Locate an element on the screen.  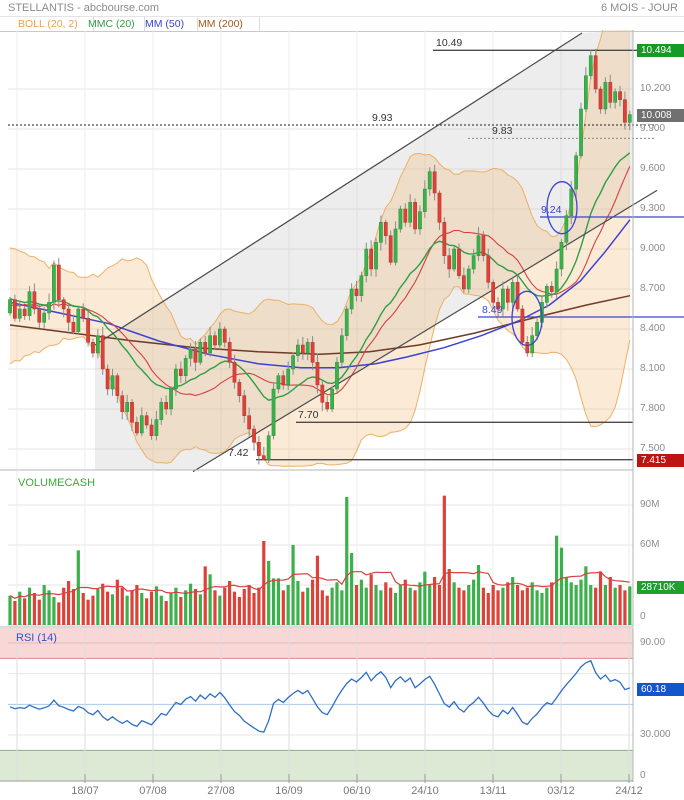
period-low-badge: 7.415 is located at coordinates (660, 461).